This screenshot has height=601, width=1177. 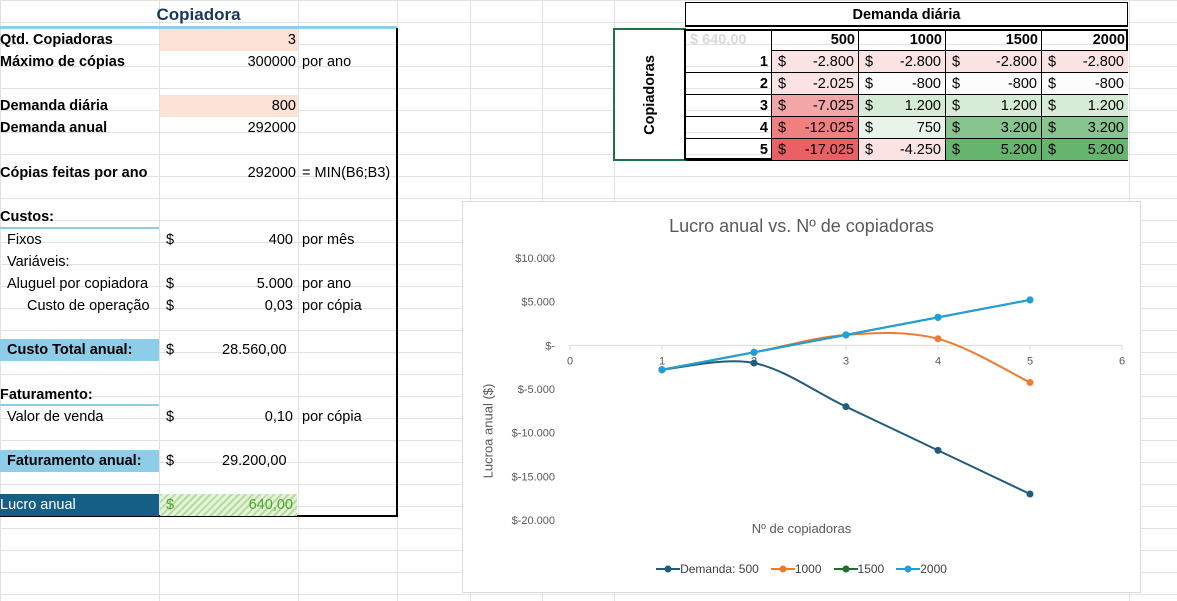 I want to click on datatable-copiadoras-3: 3, so click(x=728, y=106).